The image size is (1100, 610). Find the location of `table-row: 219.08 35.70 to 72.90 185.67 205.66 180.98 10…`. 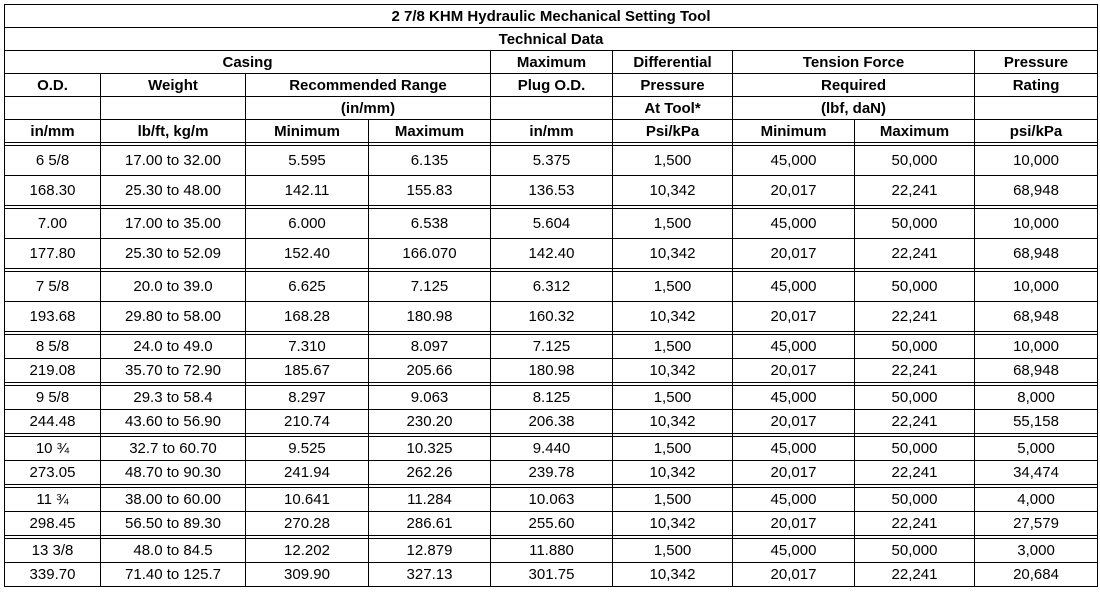

table-row: 219.08 35.70 to 72.90 185.67 205.66 180.98 10… is located at coordinates (551, 370).